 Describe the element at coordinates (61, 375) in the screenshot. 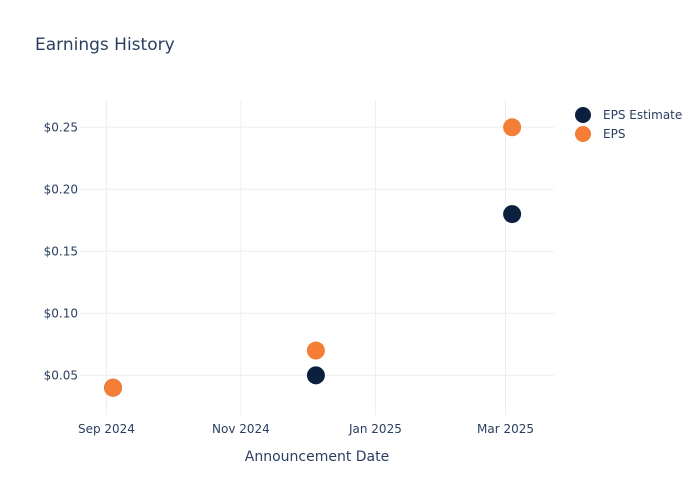

I see `y-tick-label: $0.05` at that location.